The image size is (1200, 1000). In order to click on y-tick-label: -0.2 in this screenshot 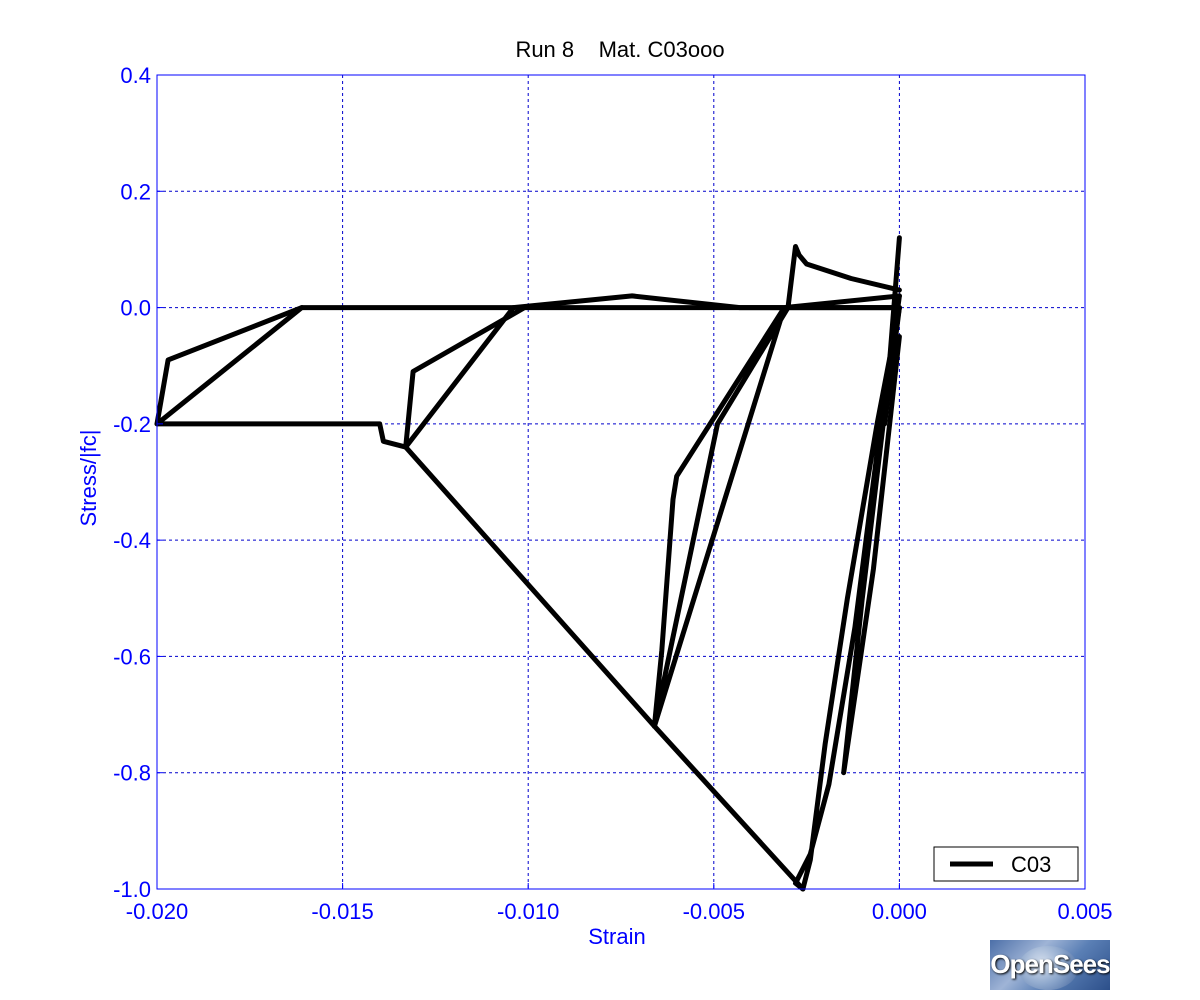, I will do `click(132, 424)`.